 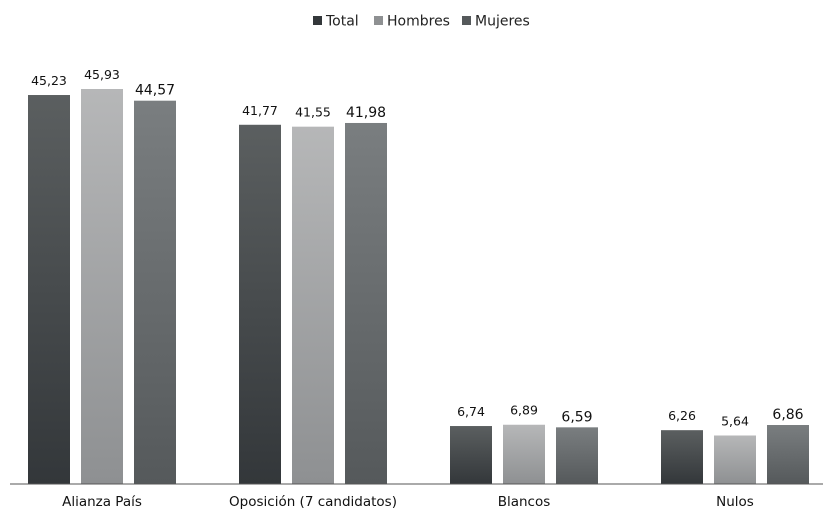 I want to click on legend: Total Hombres Mujeres, so click(x=421, y=22).